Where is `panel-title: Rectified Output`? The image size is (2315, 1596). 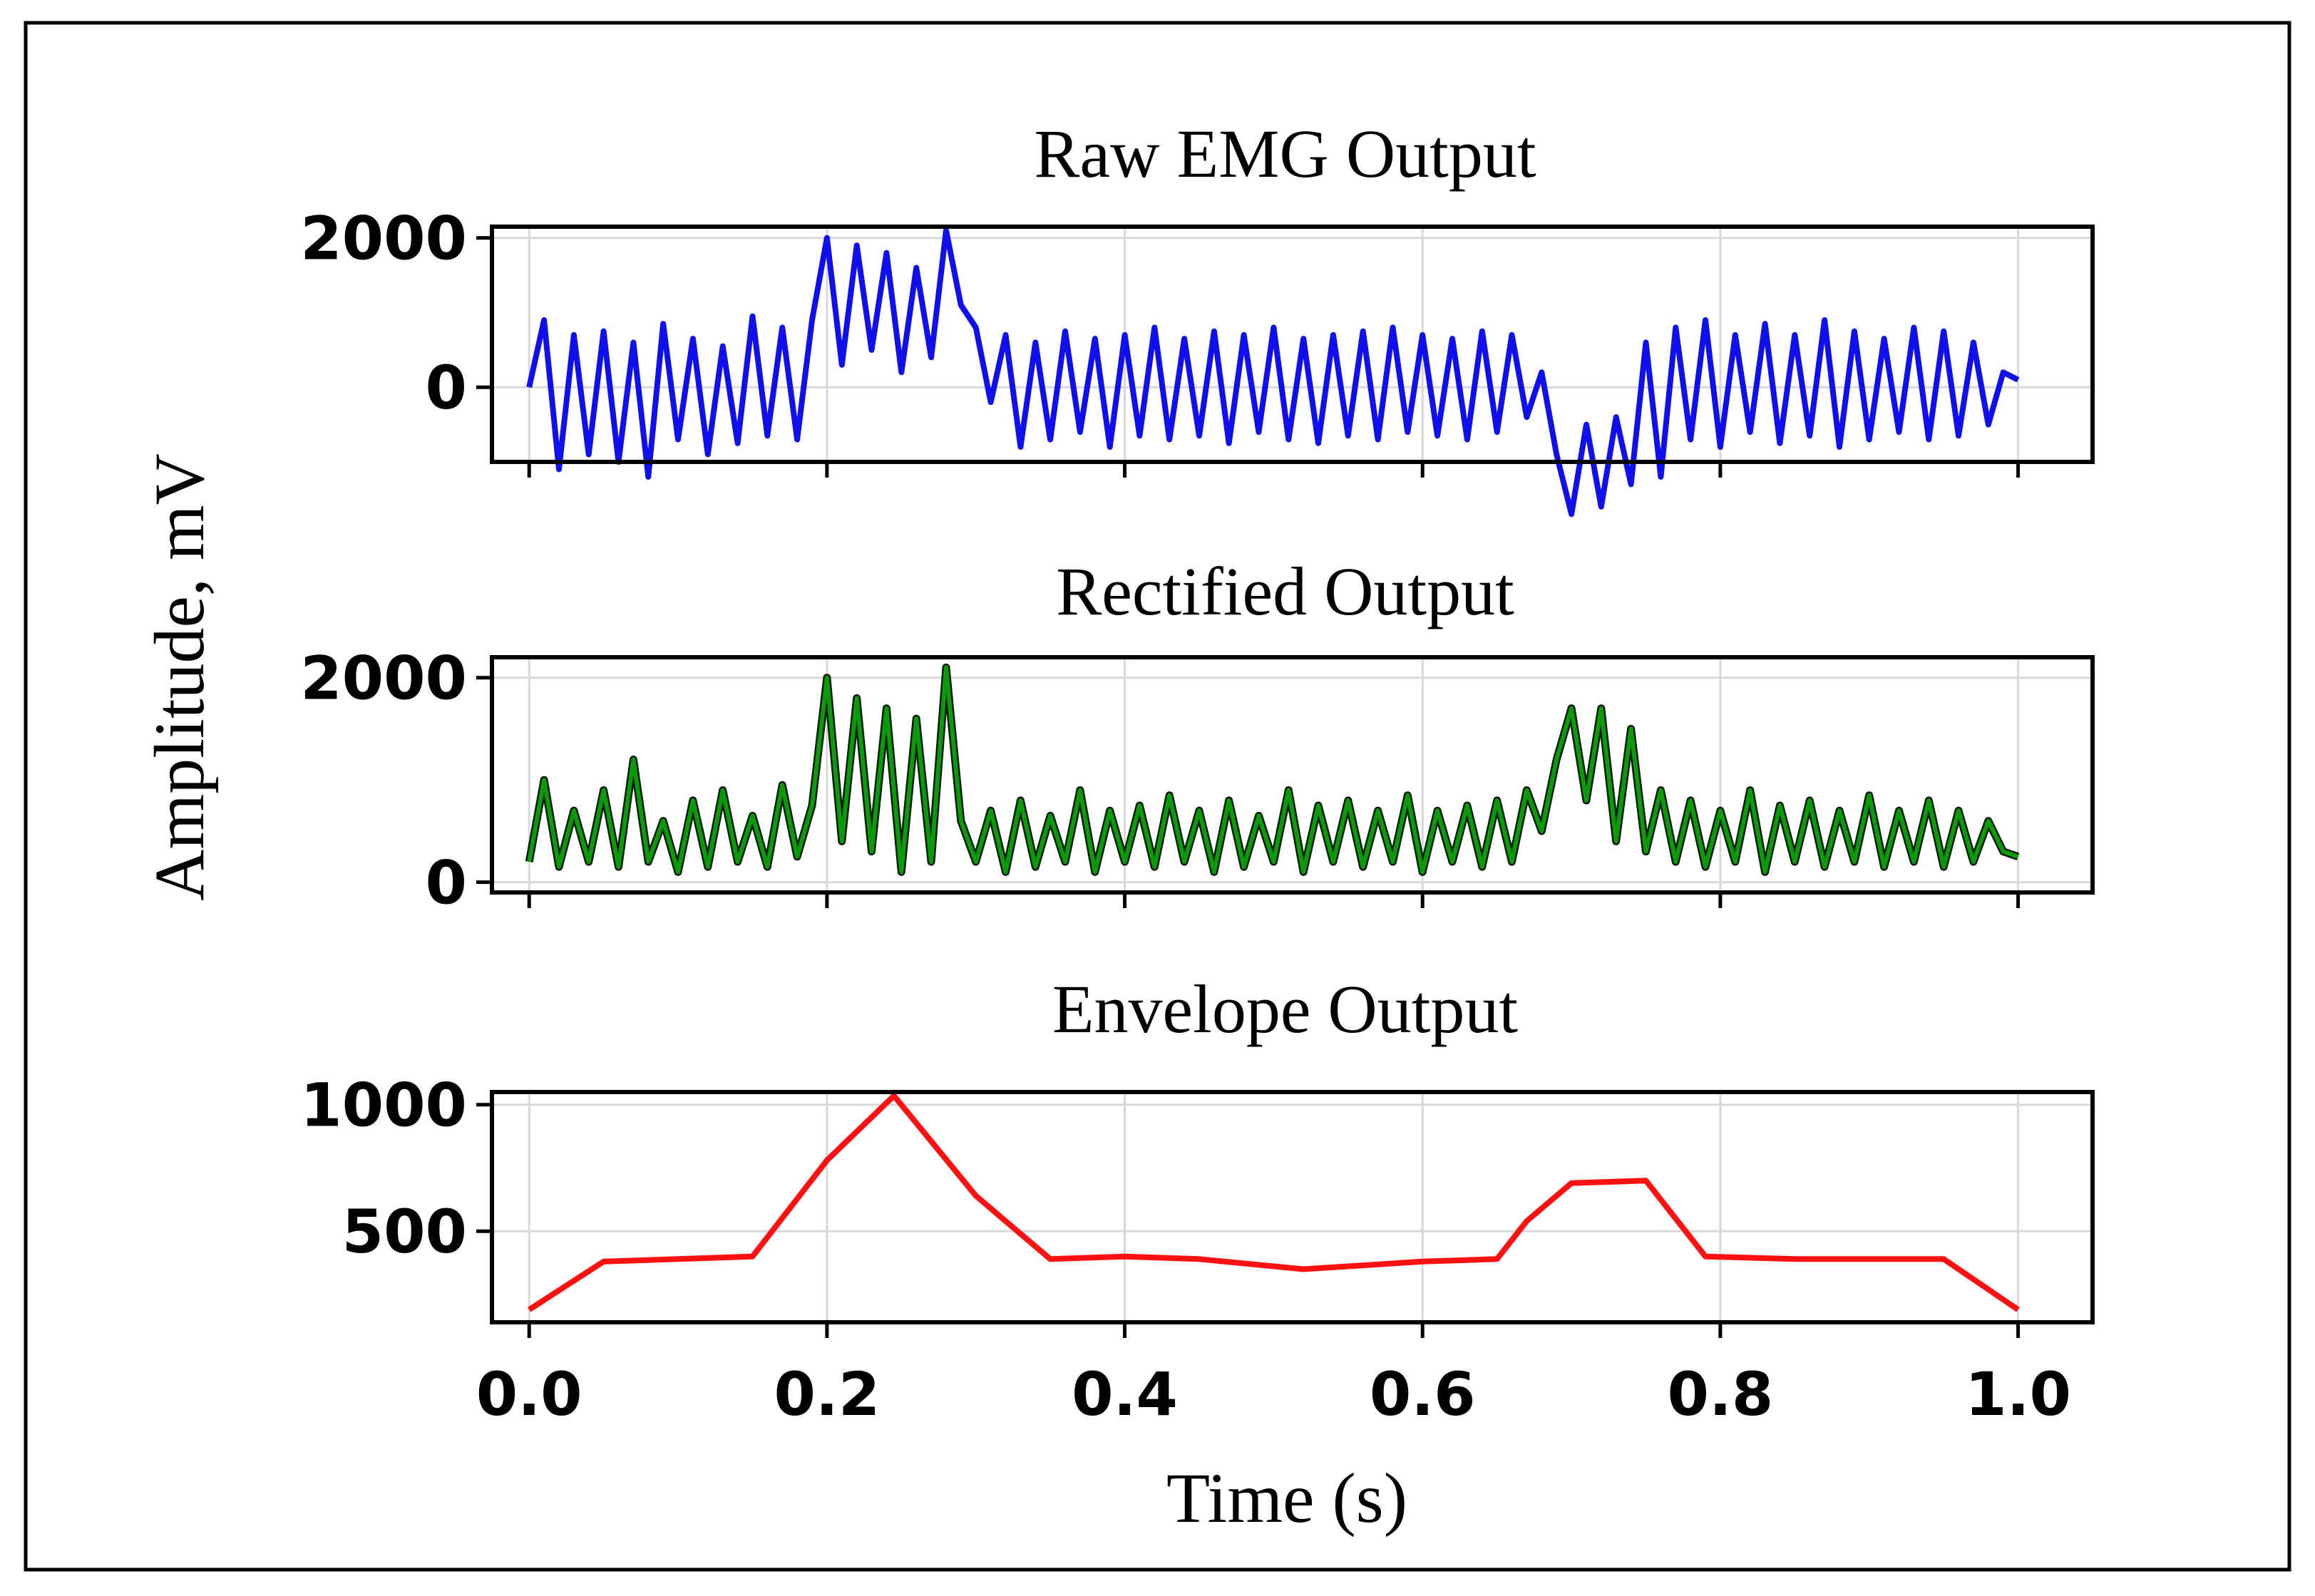 panel-title: Rectified Output is located at coordinates (1285, 591).